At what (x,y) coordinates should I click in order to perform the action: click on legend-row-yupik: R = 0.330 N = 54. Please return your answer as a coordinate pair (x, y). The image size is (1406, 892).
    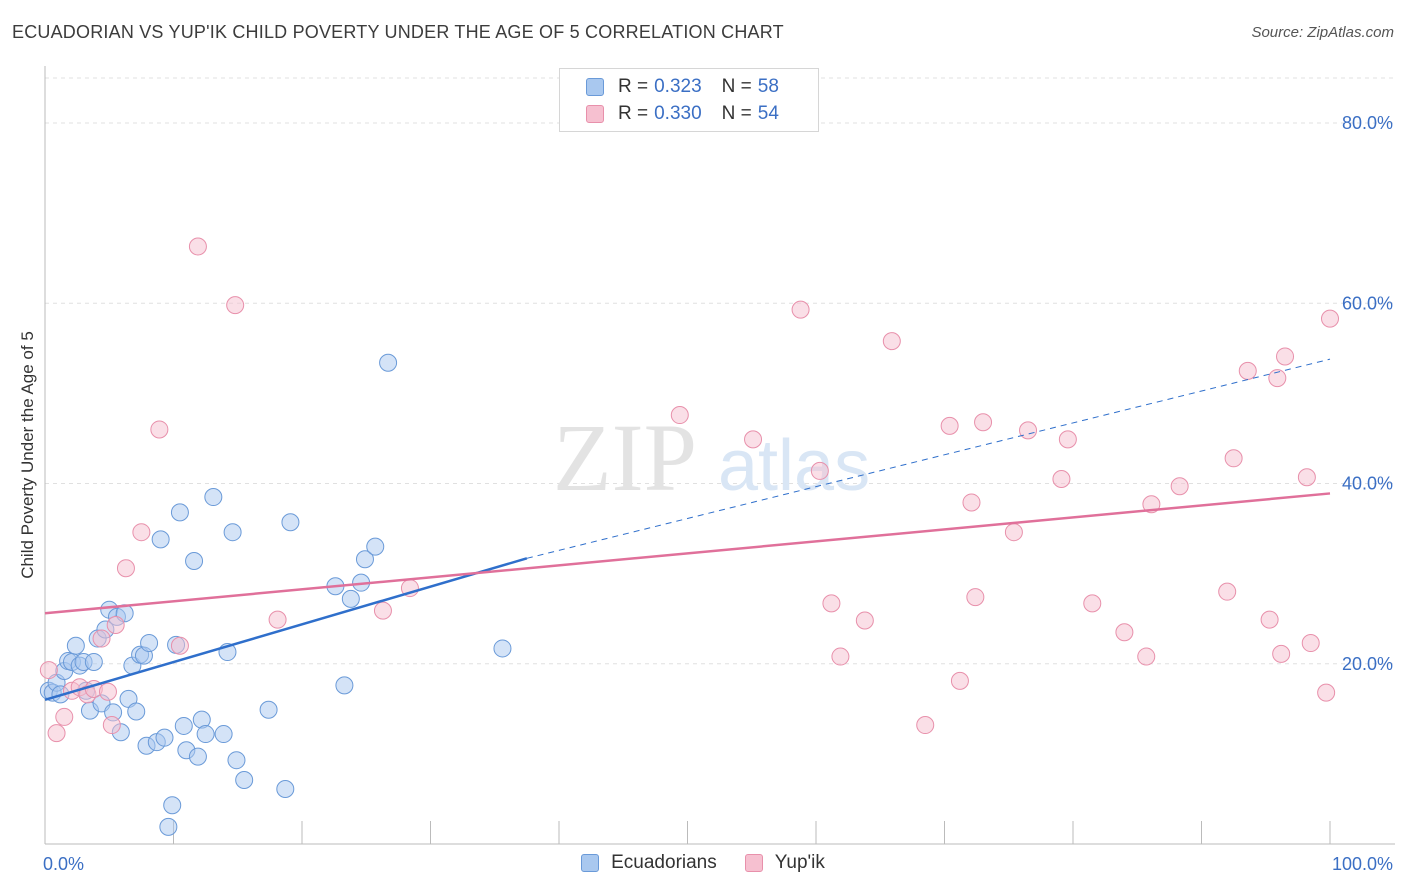
    Looking at the image, I should click on (682, 114).